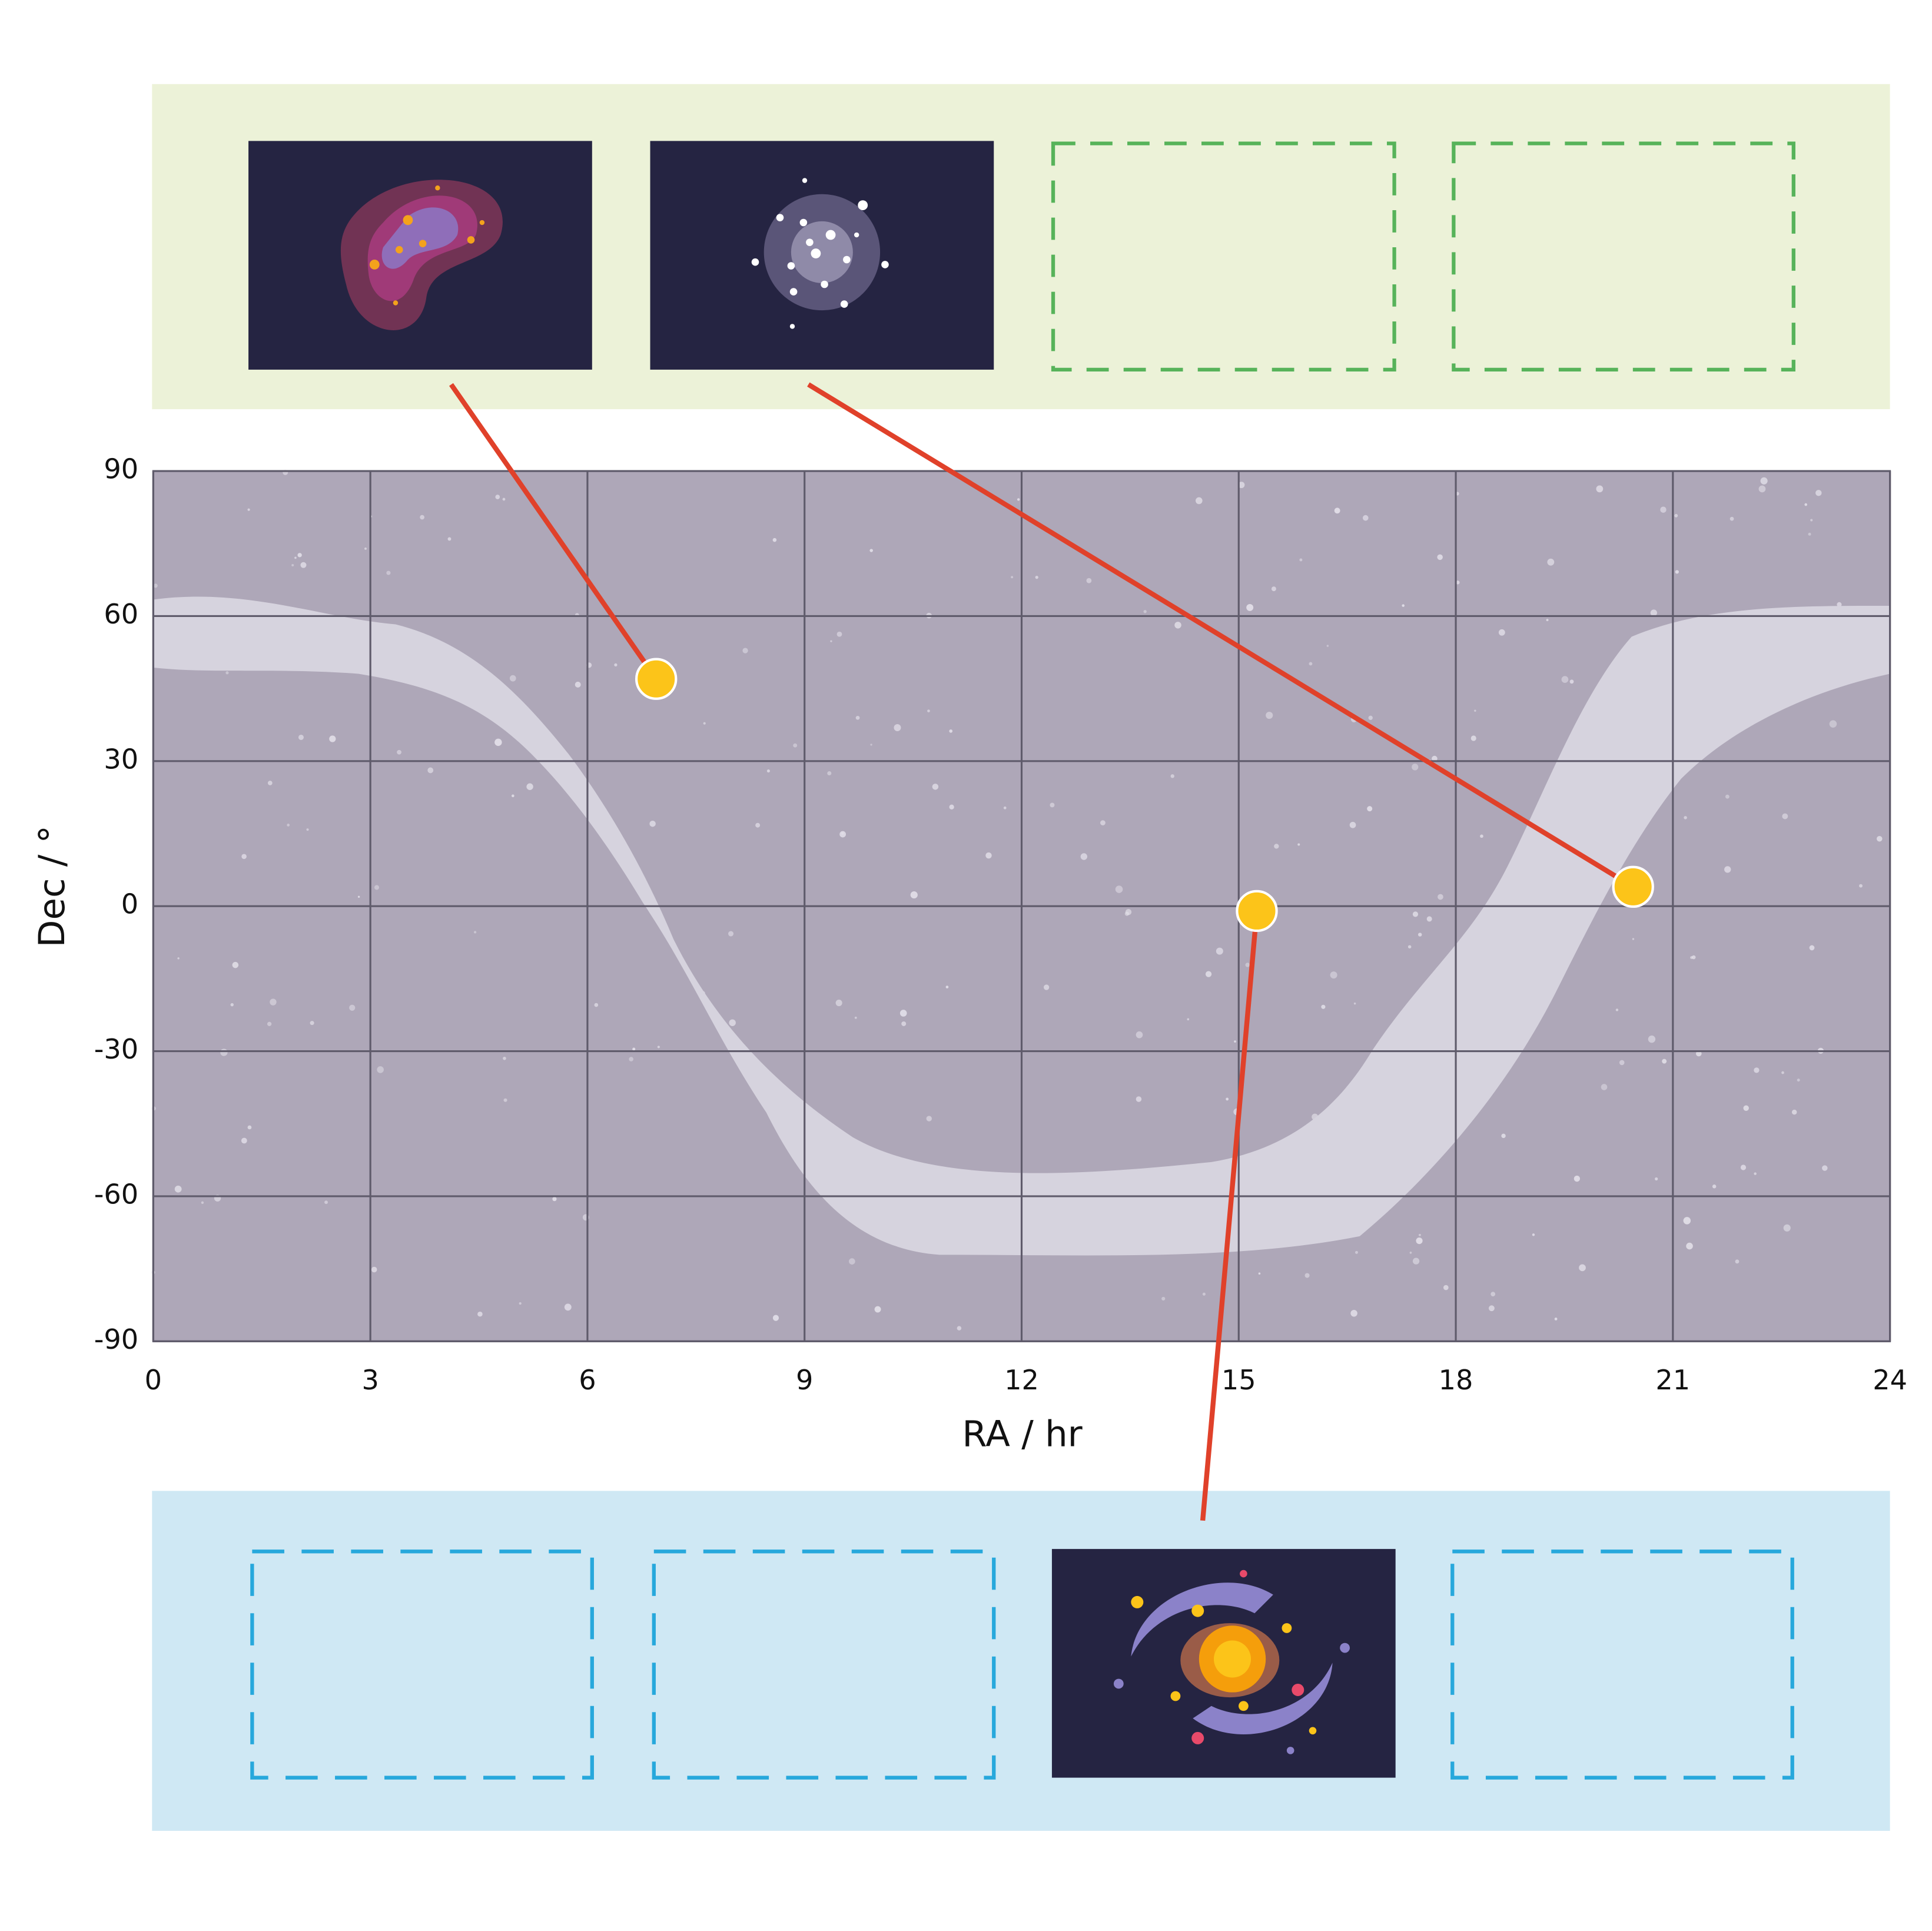  Describe the element at coordinates (370, 1380) in the screenshot. I see `x-tick-label: 3` at that location.